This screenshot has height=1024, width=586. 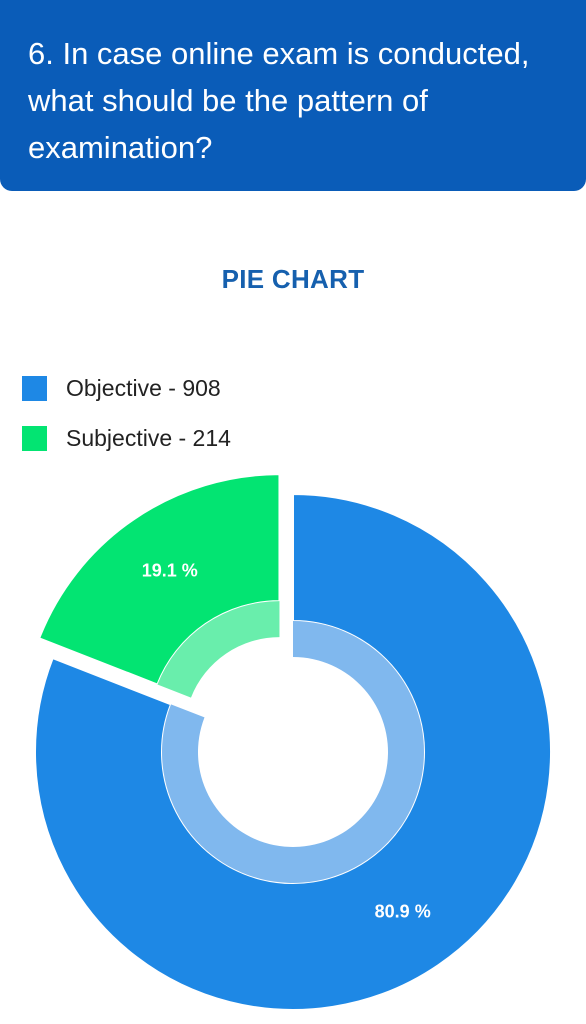 I want to click on slice-label-objective: 80.9 %, so click(x=403, y=911).